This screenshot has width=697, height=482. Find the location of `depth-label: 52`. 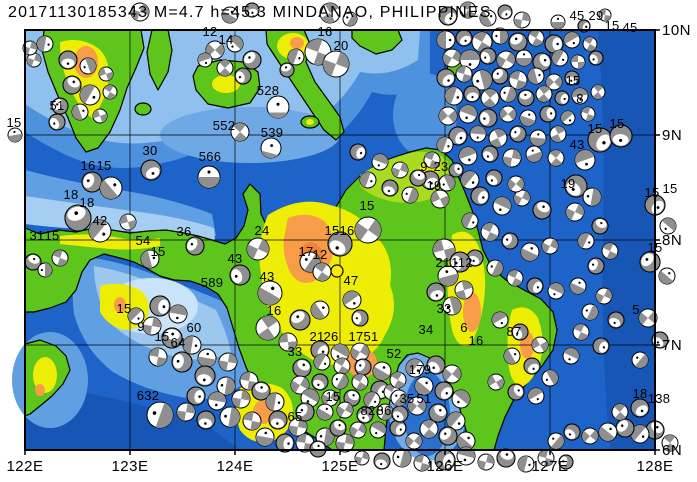

depth-label: 52 is located at coordinates (393, 353).